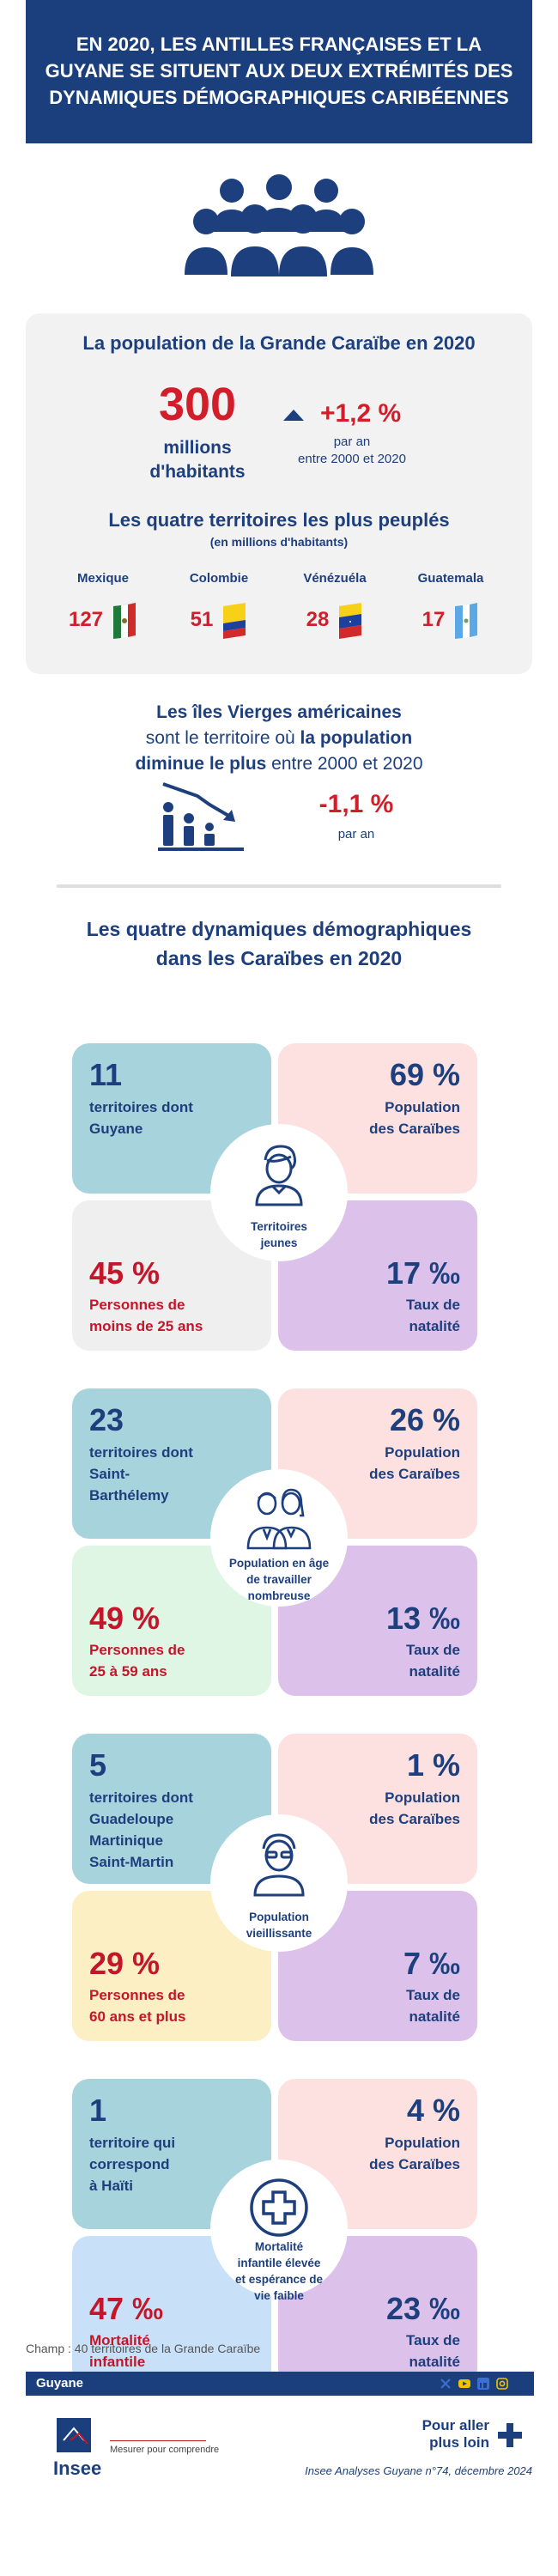 The height and width of the screenshot is (2576, 558). I want to click on dynamics-title-line-1: Les quatre dynamiques démographiques, so click(279, 929).